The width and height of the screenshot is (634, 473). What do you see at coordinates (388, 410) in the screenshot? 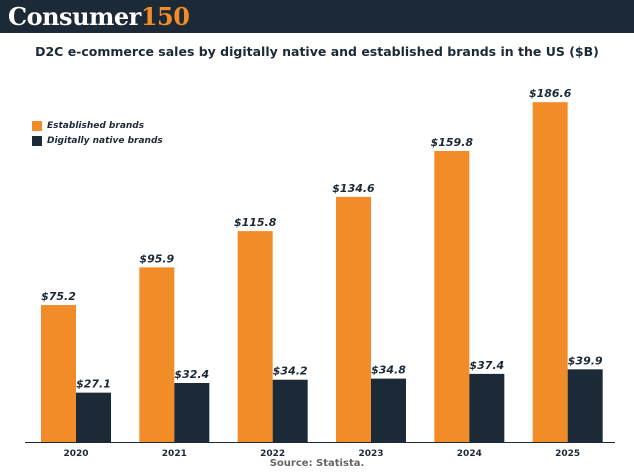
I see `bar-native-2023` at bounding box center [388, 410].